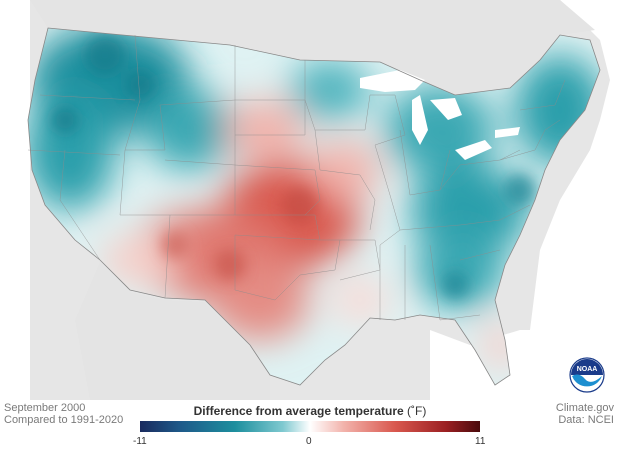 The height and width of the screenshot is (450, 620). Describe the element at coordinates (140, 441) in the screenshot. I see `legend-min-label: -11` at that location.